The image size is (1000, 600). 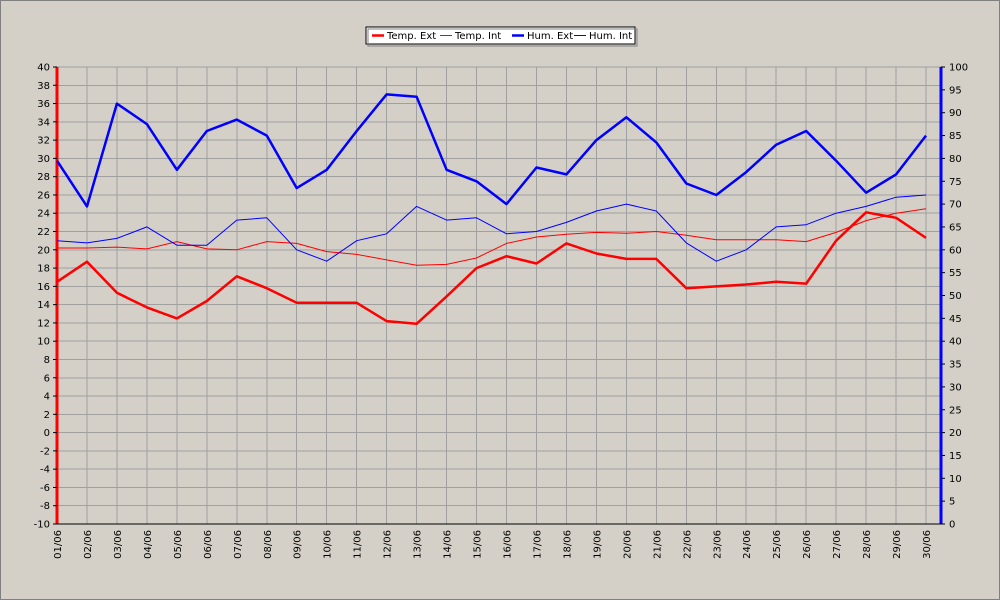 What do you see at coordinates (328, 544) in the screenshot?
I see `x-tick-label: 10/06` at bounding box center [328, 544].